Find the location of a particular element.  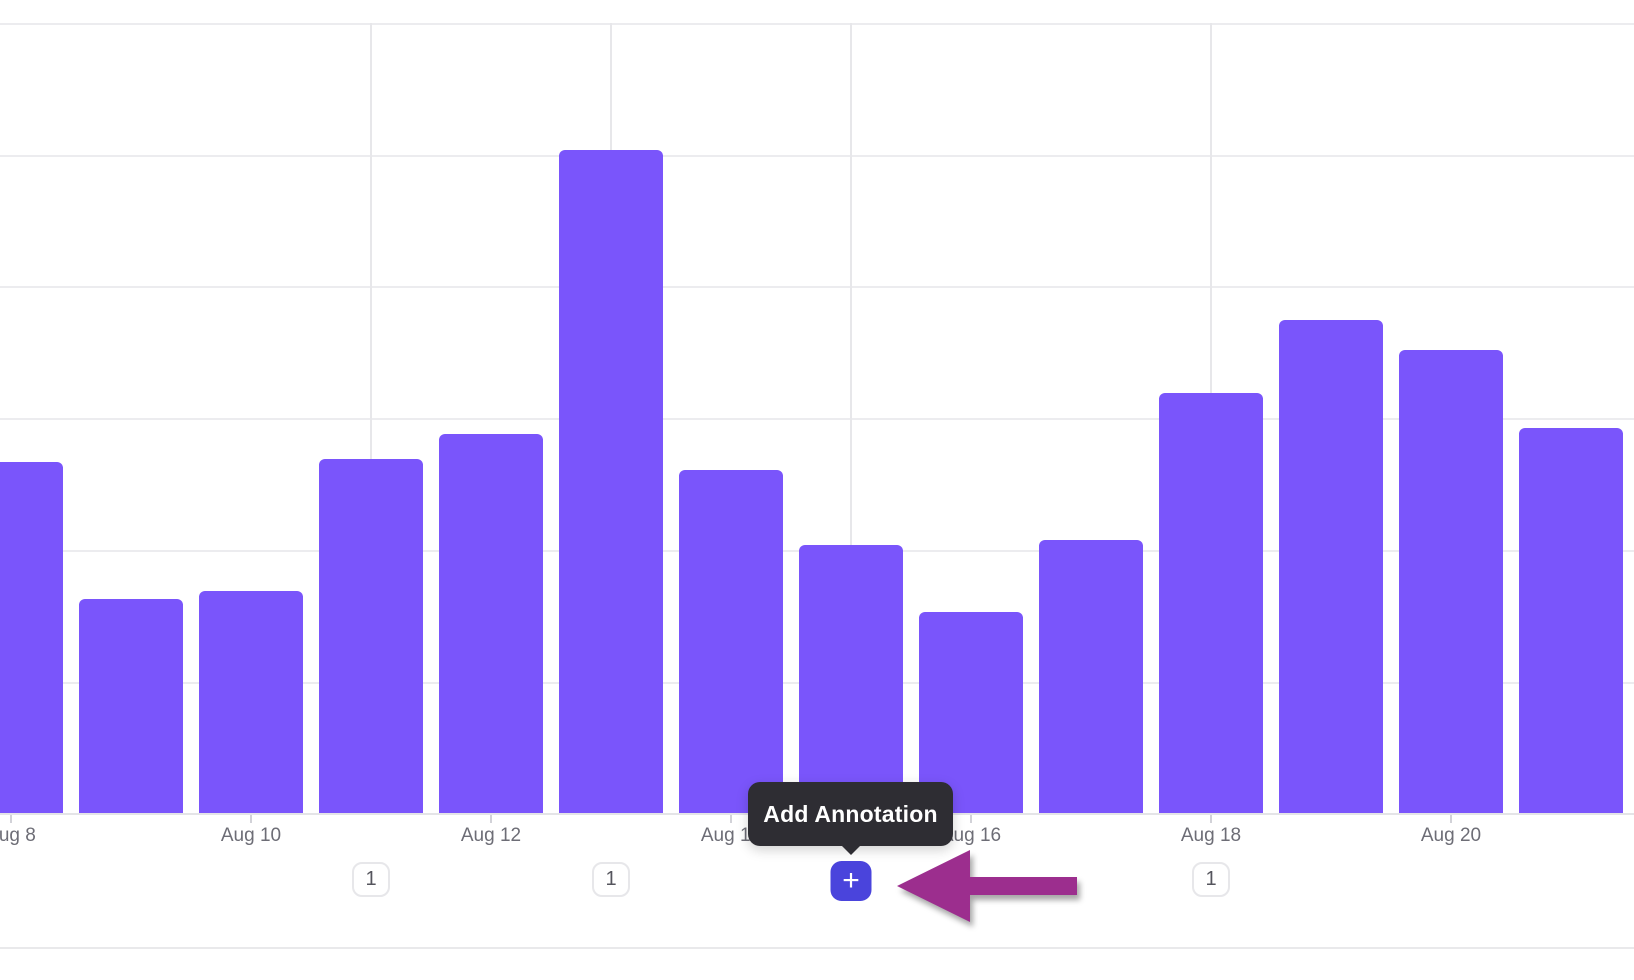

x-axis-label: Aug 14 is located at coordinates (731, 835).